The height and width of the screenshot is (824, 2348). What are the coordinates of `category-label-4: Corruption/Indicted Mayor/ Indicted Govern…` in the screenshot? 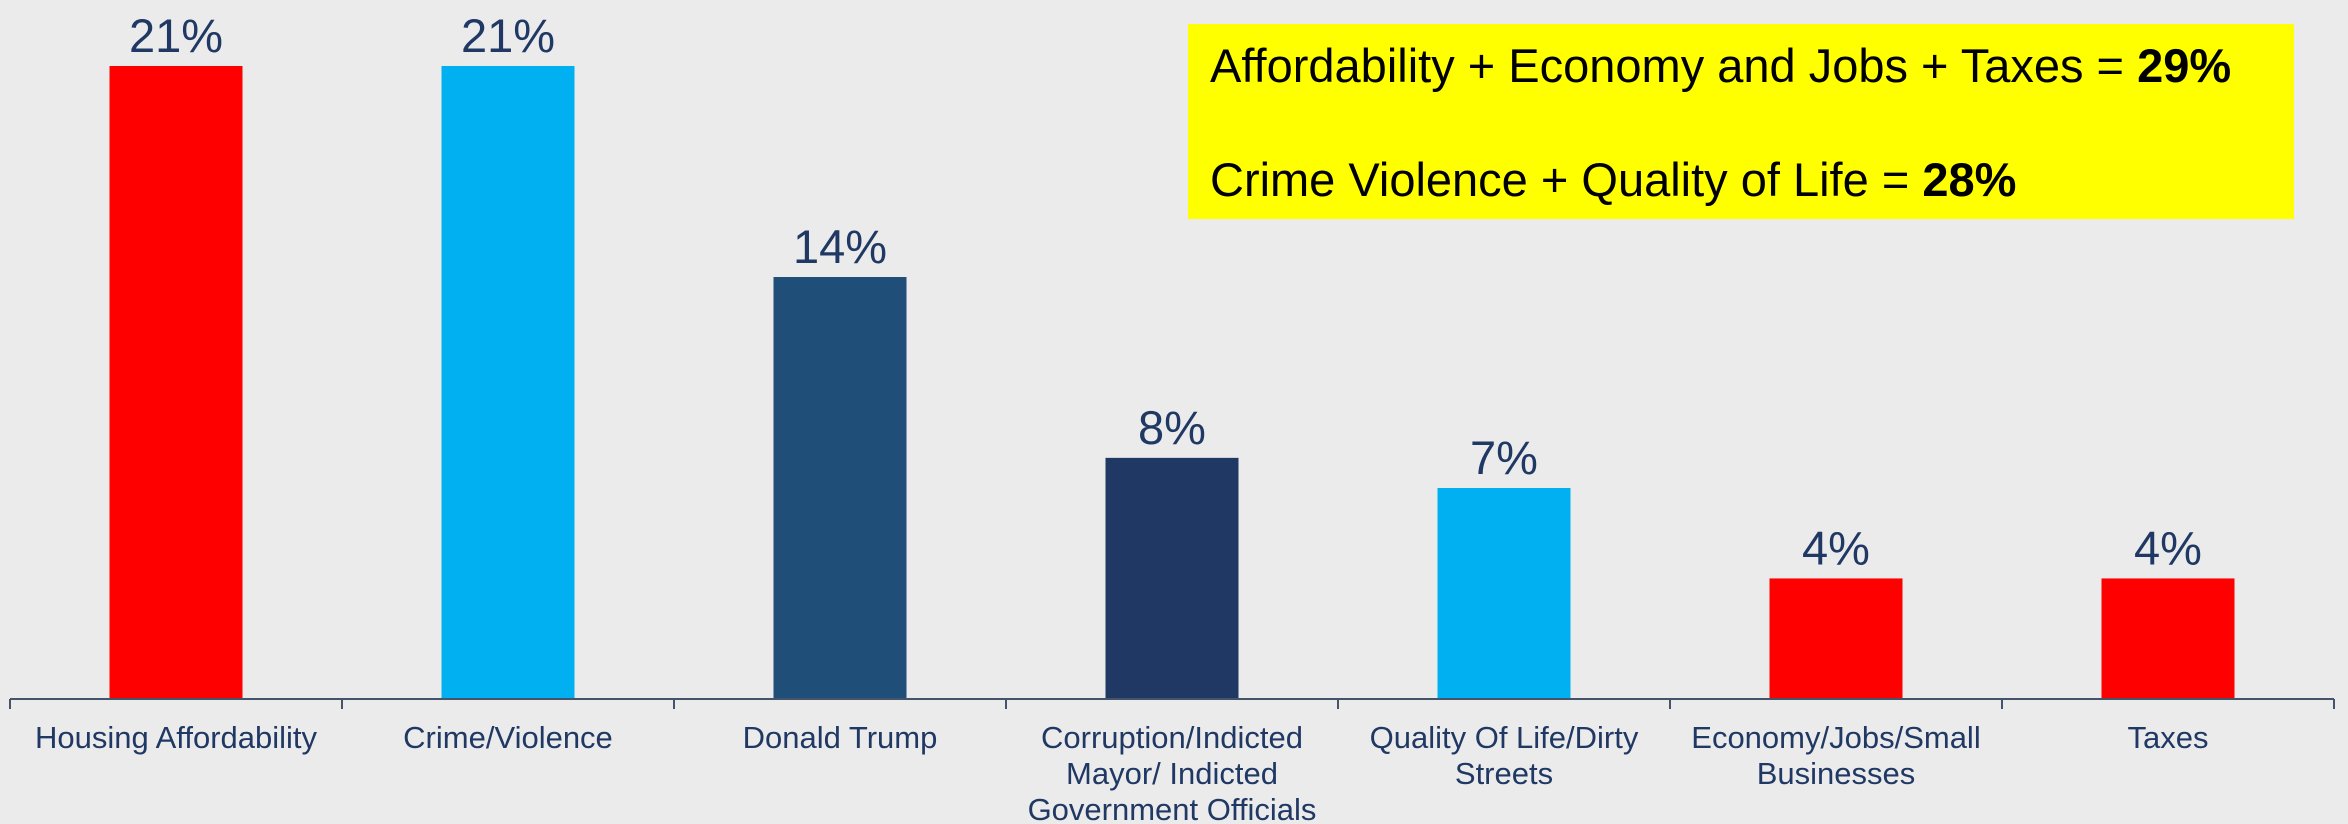 It's located at (1172, 772).